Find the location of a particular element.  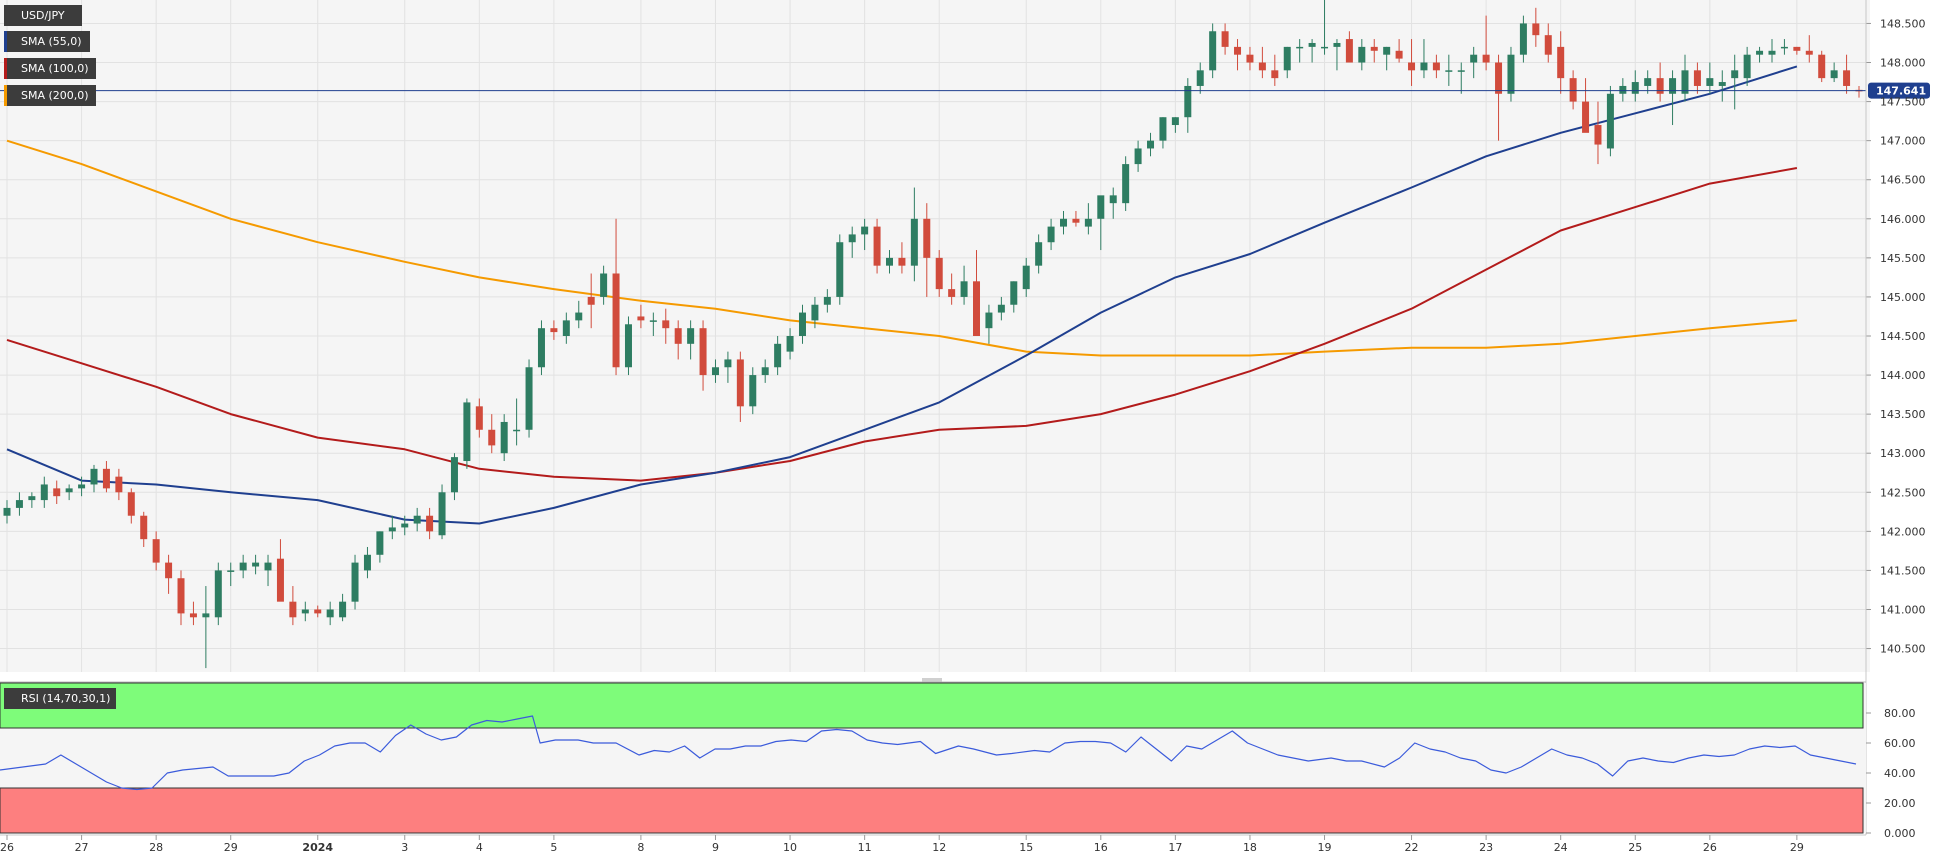

x-tick-label: 8 is located at coordinates (640, 847).